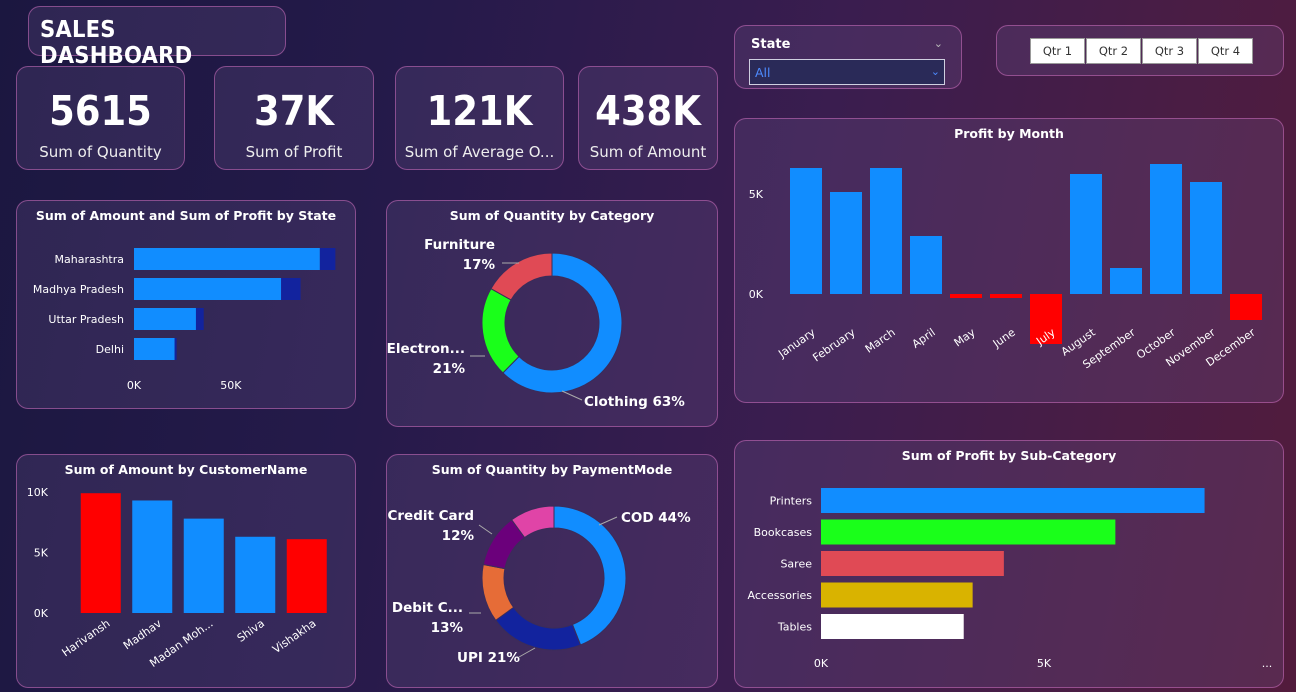 This screenshot has width=1296, height=692. I want to click on category-donut-chart: Furniture 17% Electron... 21% Clothing 63%, so click(536, 323).